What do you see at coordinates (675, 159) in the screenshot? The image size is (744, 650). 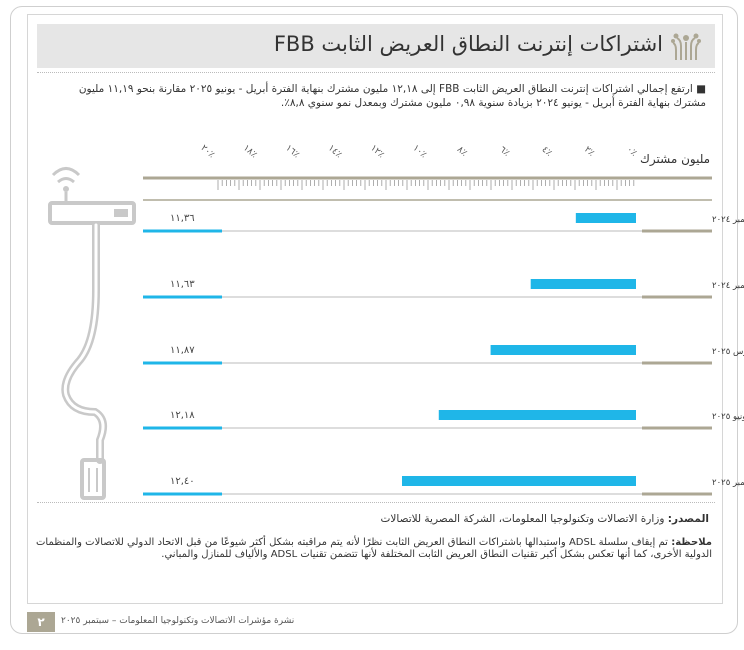 I see `axis-title: مليون مشترك` at bounding box center [675, 159].